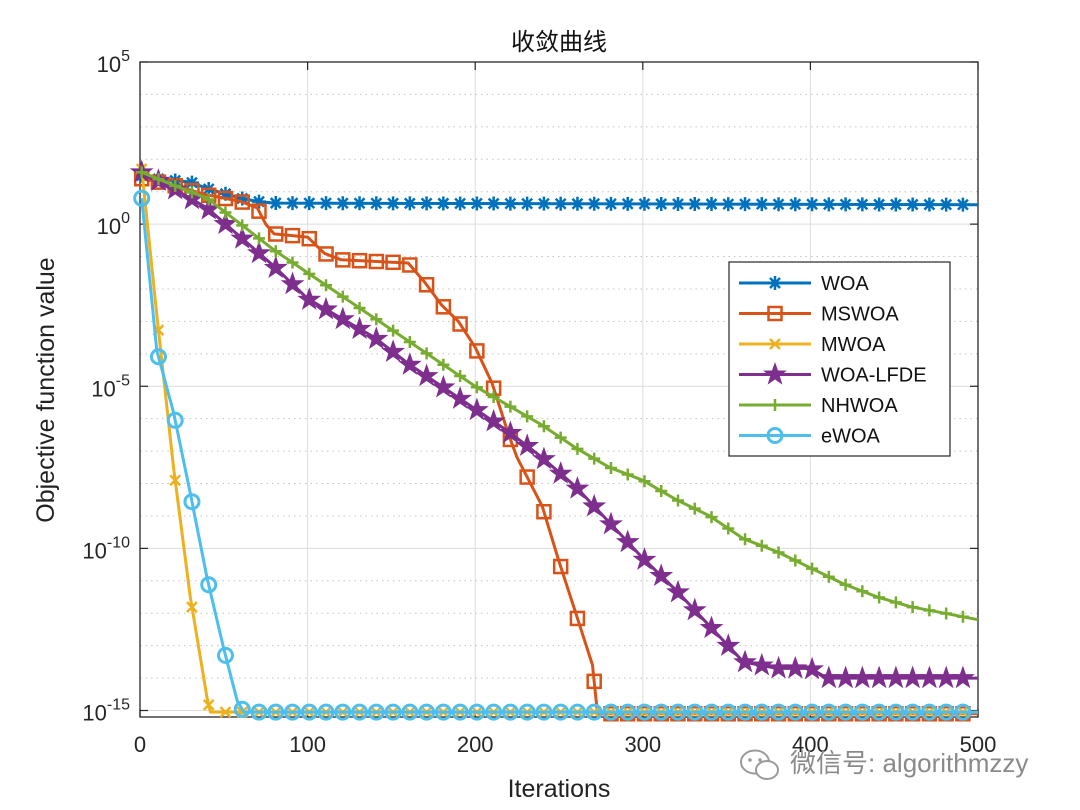  I want to click on x-axis-label: Iterations, so click(559, 789).